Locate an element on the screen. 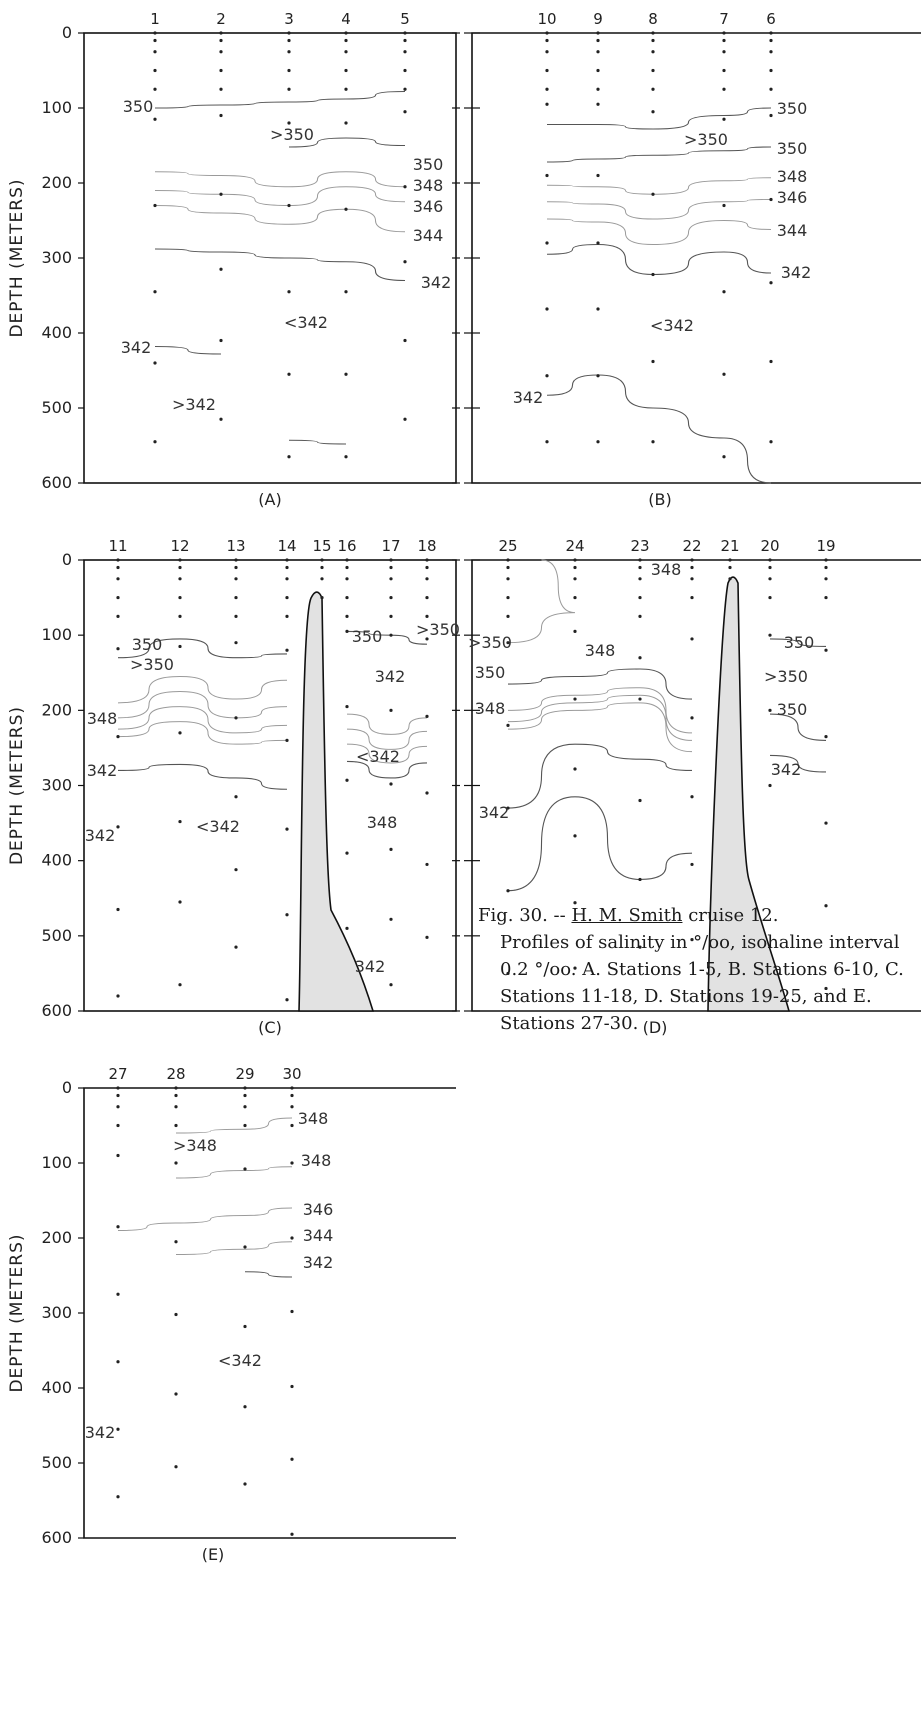 The width and height of the screenshot is (921, 1713). caption-lead-rest: cruise 12. is located at coordinates (730, 915).